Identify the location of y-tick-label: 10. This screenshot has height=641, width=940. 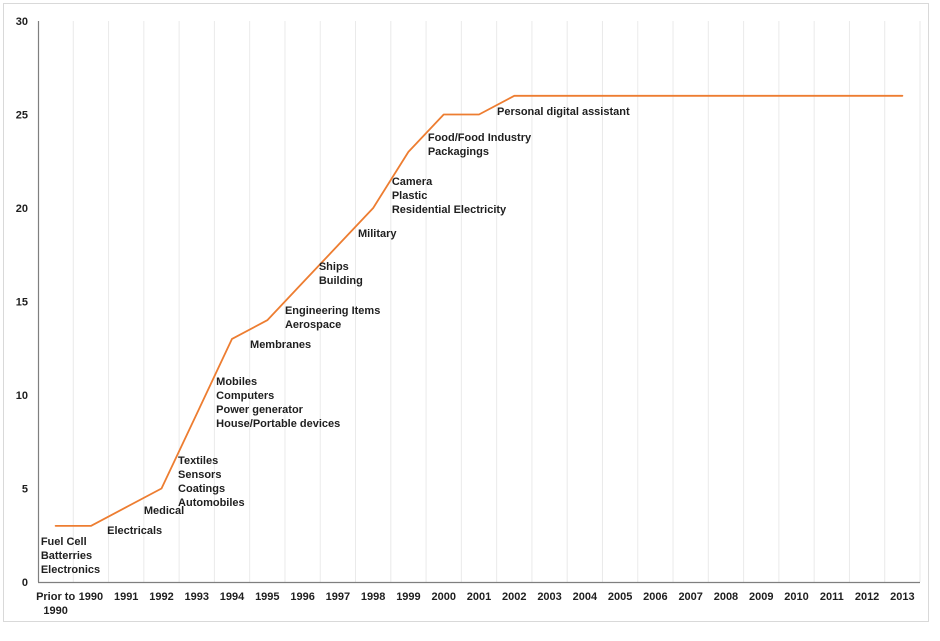
(22, 396).